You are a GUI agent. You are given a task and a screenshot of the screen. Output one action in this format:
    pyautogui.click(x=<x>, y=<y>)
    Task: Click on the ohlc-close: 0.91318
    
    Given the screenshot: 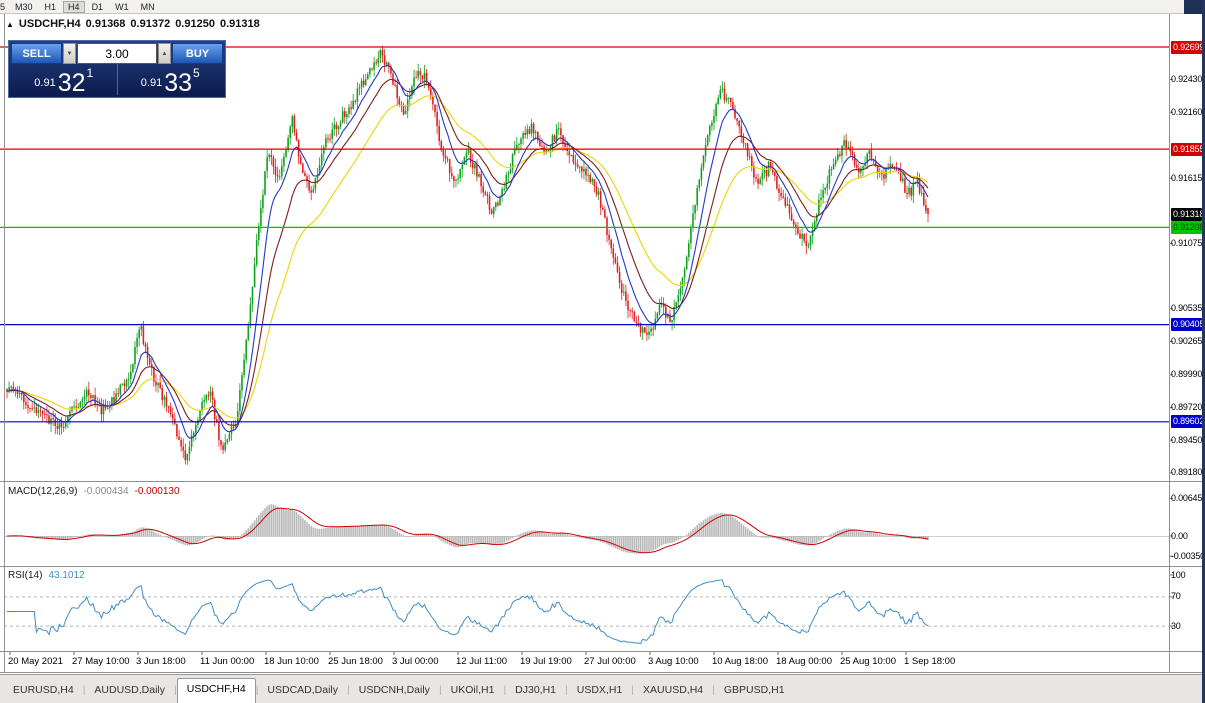 What is the action you would take?
    pyautogui.click(x=239, y=24)
    